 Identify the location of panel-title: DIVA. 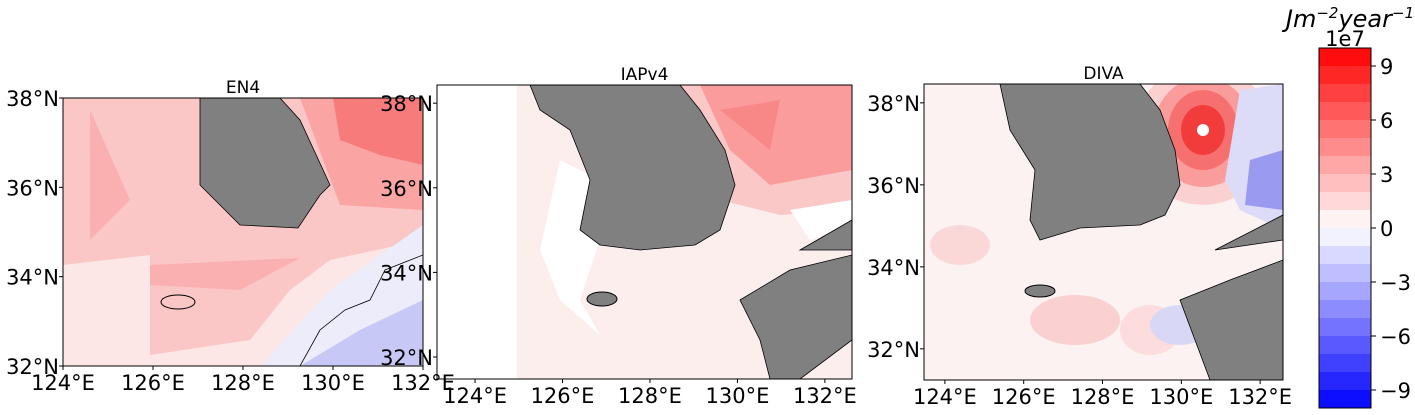
(1103, 74).